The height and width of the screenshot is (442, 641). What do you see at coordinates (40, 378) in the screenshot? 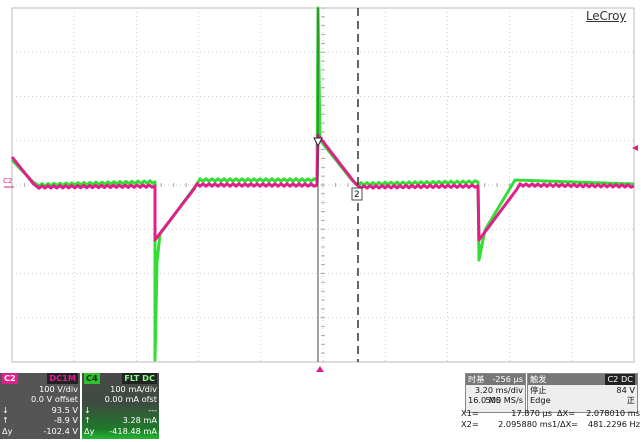
I see `c2-header: C2 DC1M` at bounding box center [40, 378].